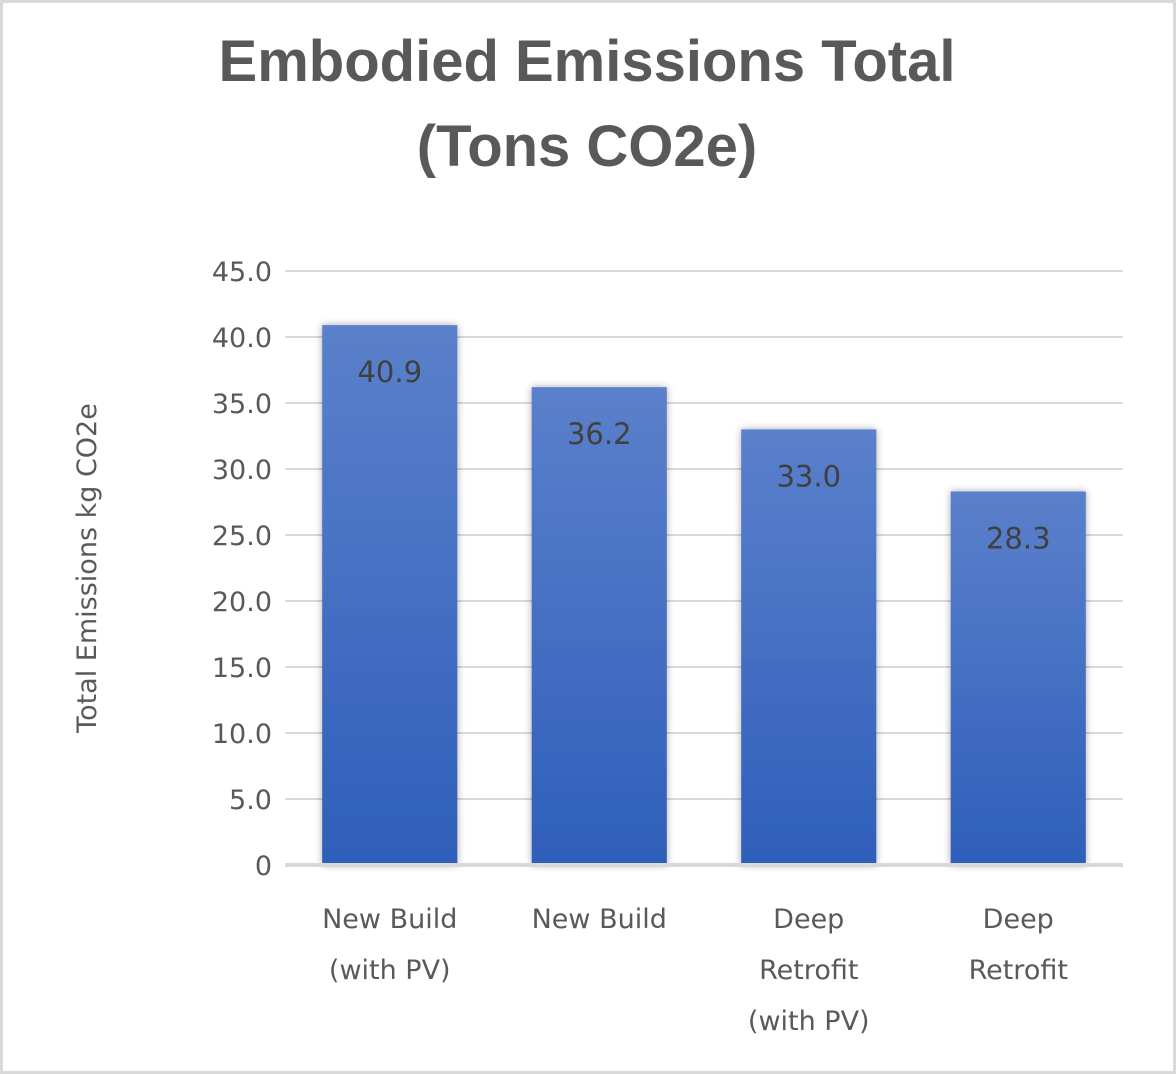 The height and width of the screenshot is (1074, 1176). What do you see at coordinates (587, 146) in the screenshot?
I see `chart-title-line-2: (Tons CO2e)` at bounding box center [587, 146].